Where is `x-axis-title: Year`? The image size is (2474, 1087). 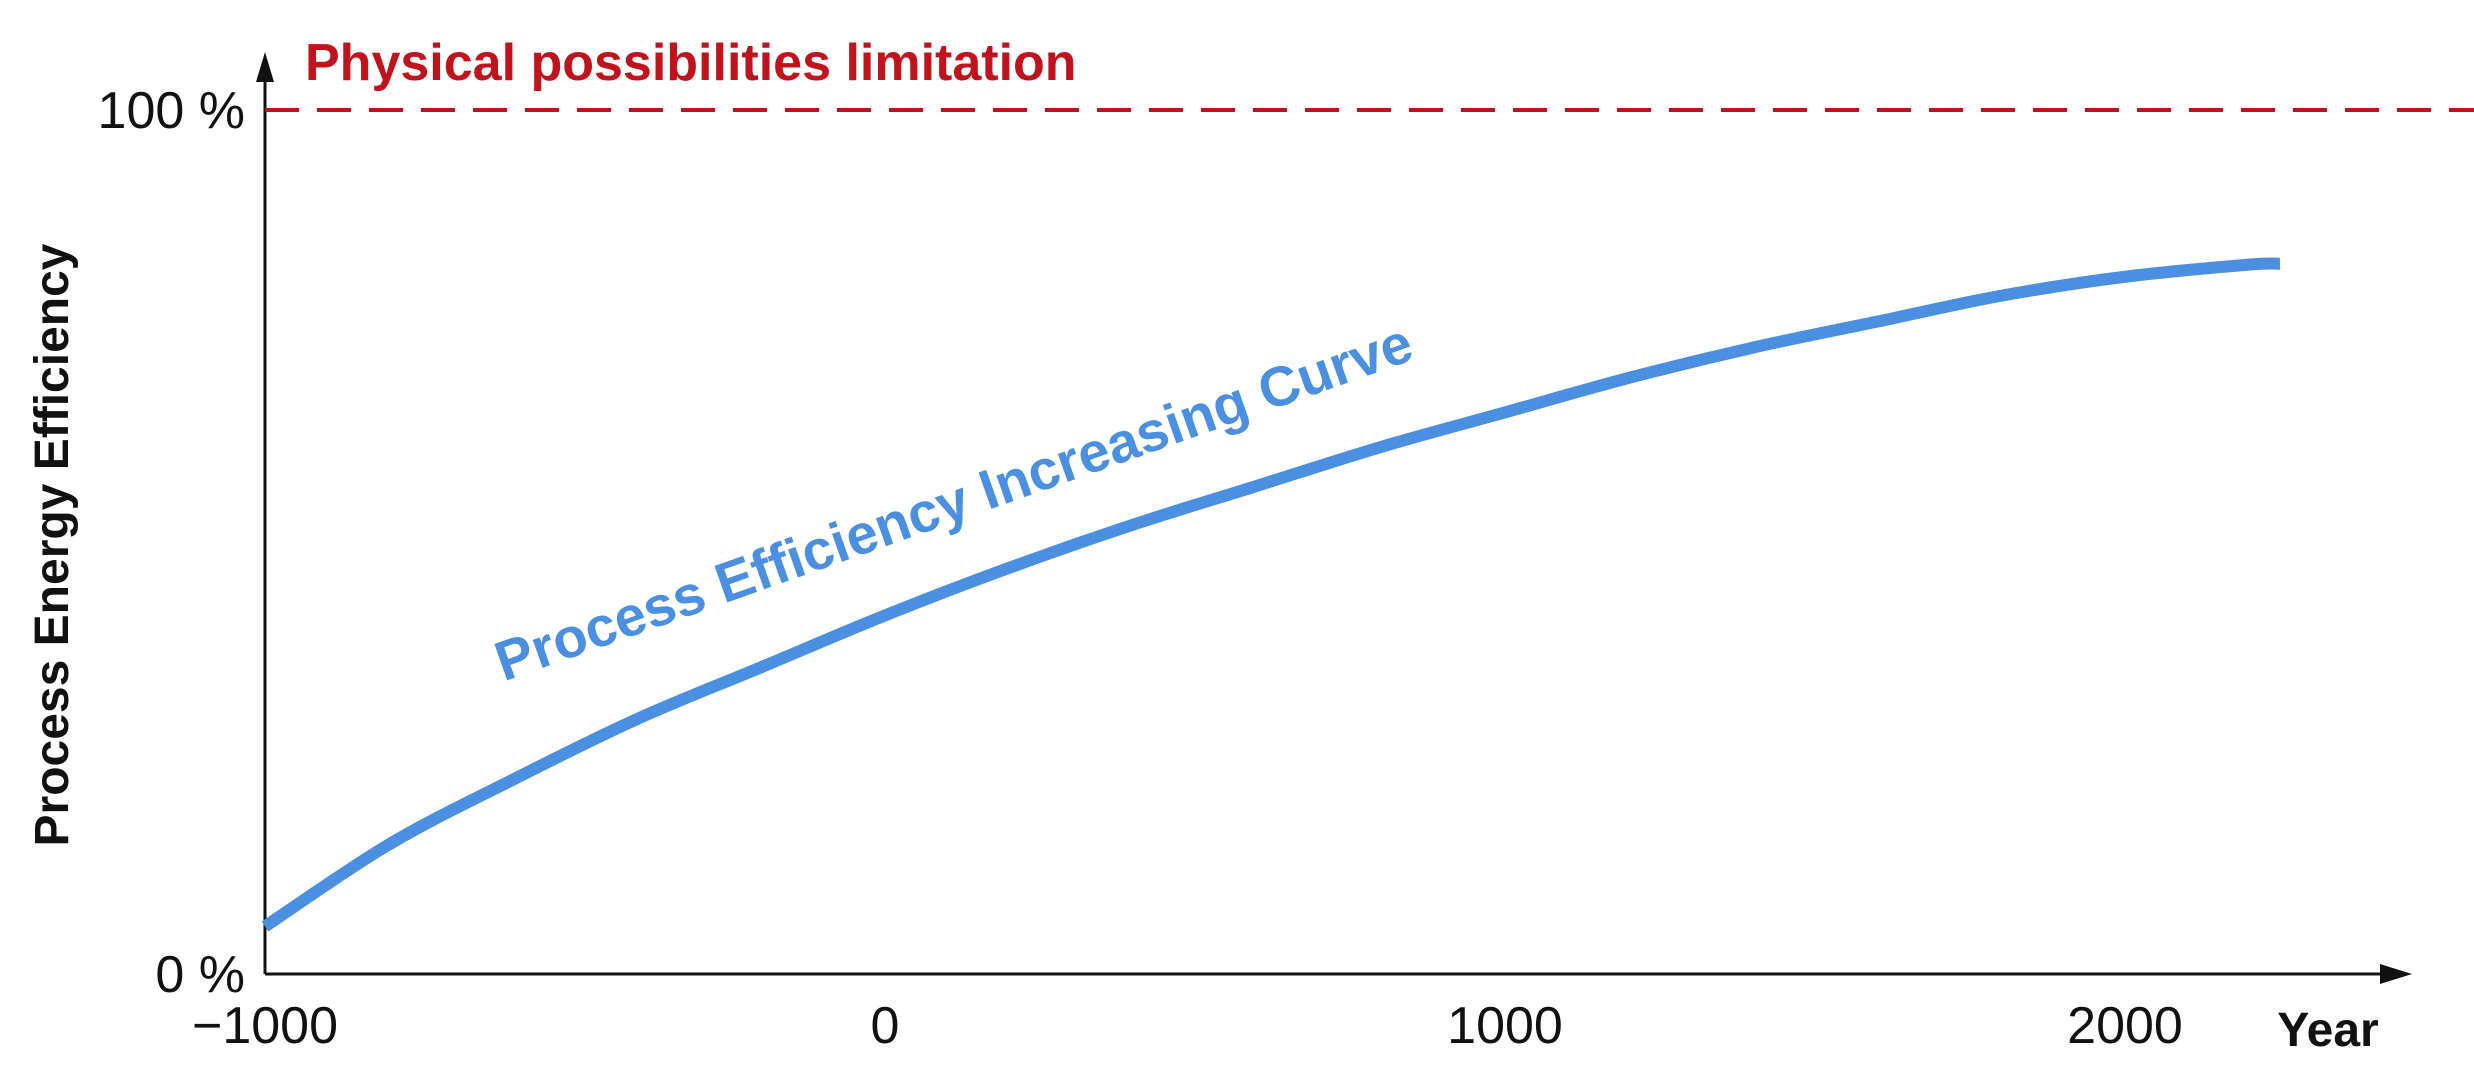
x-axis-title: Year is located at coordinates (2327, 1030).